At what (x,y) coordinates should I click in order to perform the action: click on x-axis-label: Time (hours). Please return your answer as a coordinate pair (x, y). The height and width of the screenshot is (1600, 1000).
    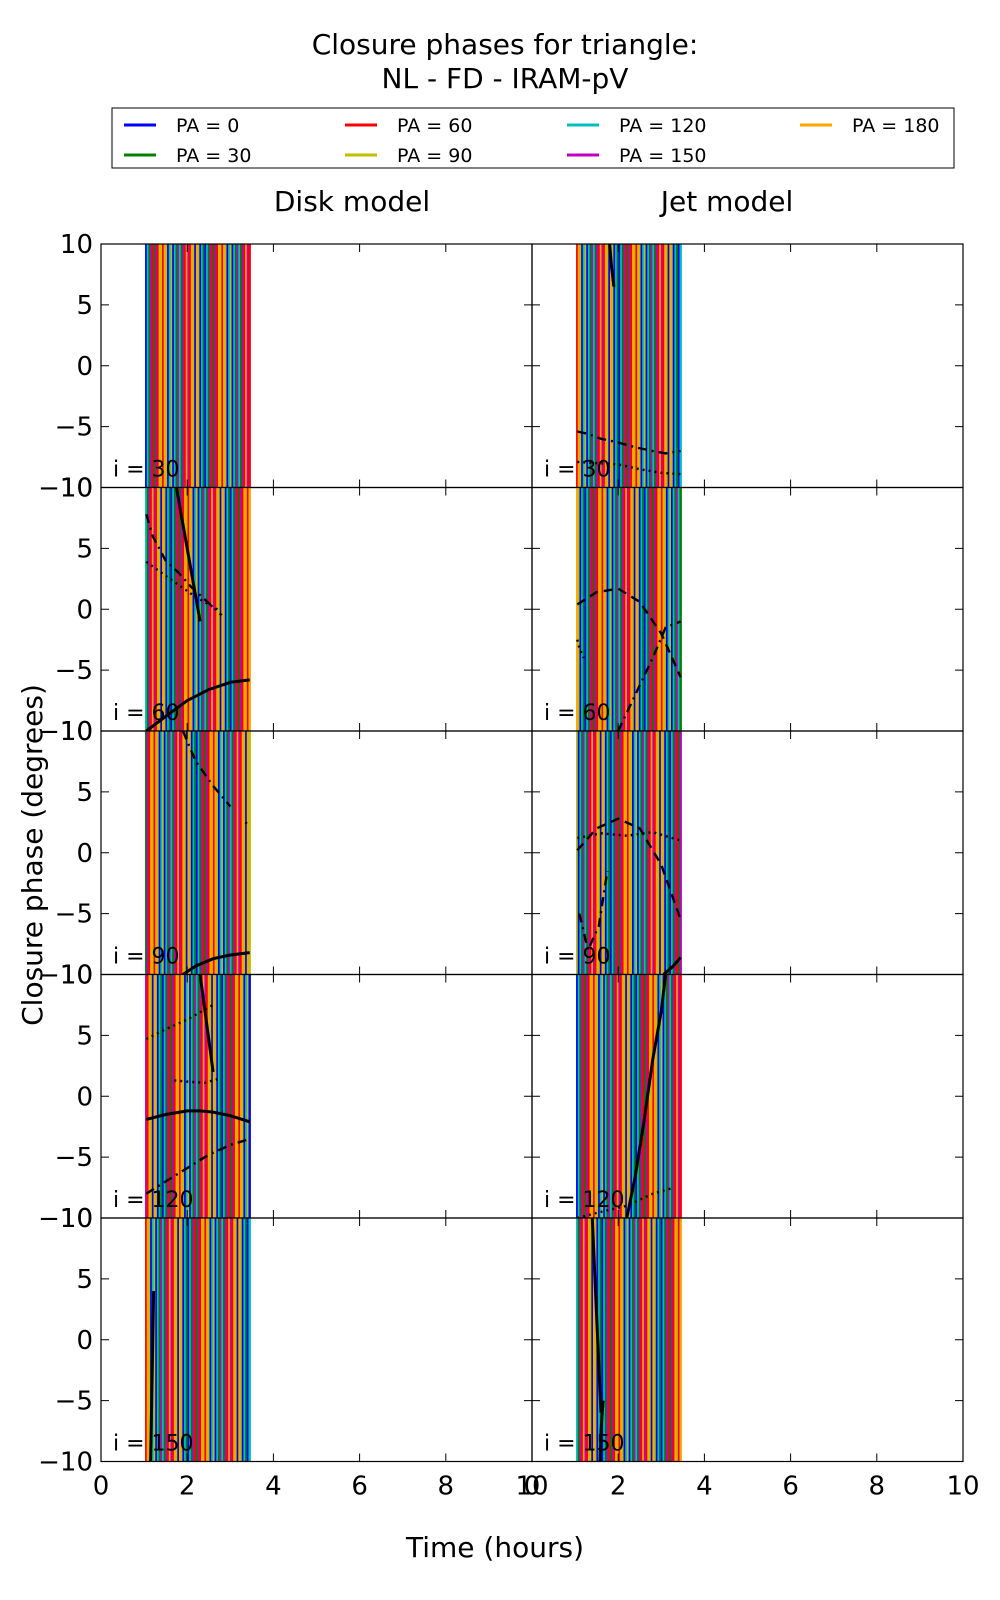
    Looking at the image, I should click on (494, 1547).